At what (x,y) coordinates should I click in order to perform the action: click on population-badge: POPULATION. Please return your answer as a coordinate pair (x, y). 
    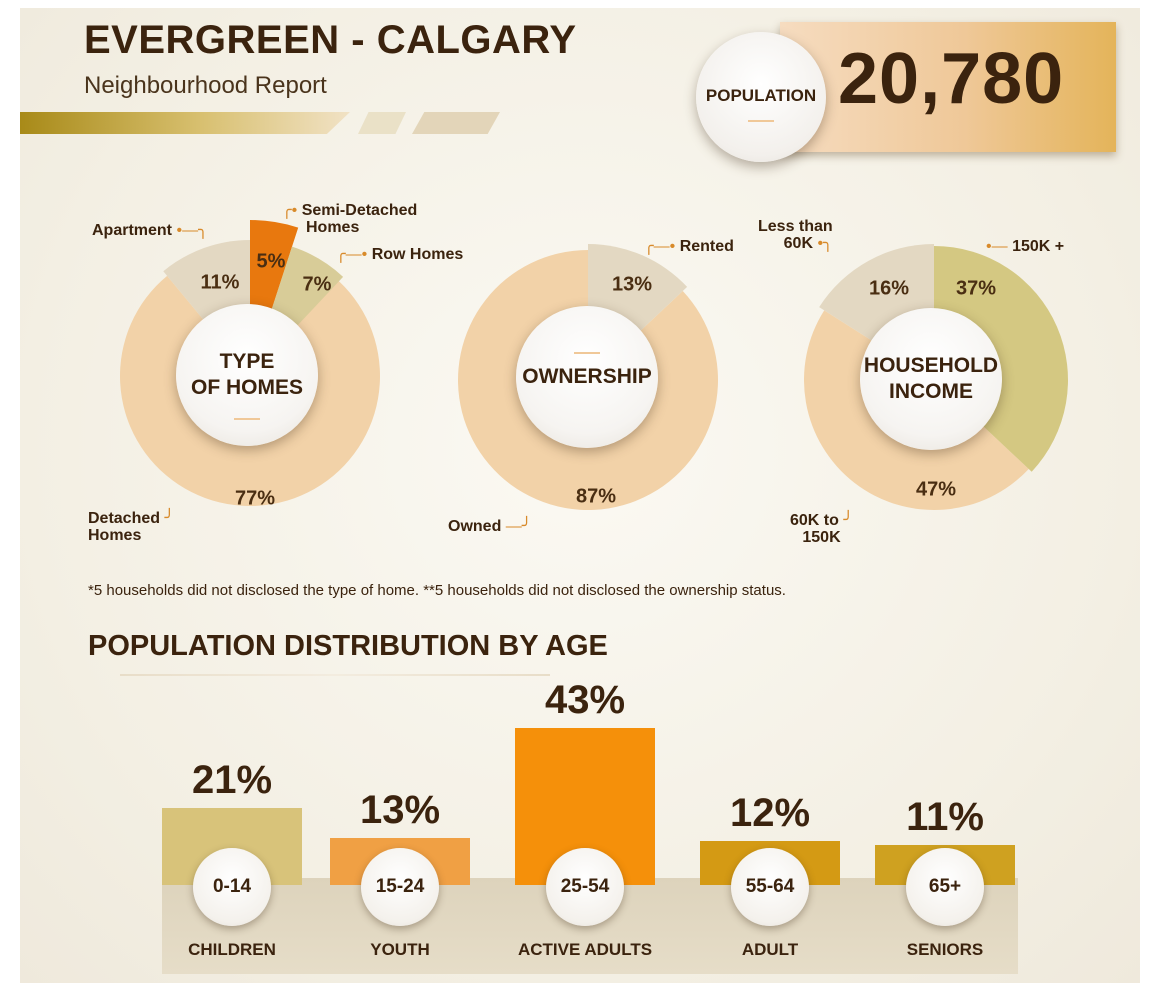
    Looking at the image, I should click on (761, 97).